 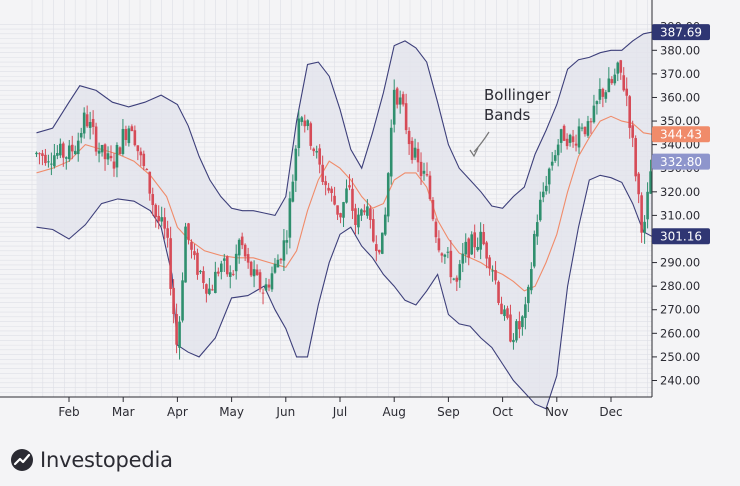 What do you see at coordinates (610, 412) in the screenshot?
I see `x-tick-label: Dec` at bounding box center [610, 412].